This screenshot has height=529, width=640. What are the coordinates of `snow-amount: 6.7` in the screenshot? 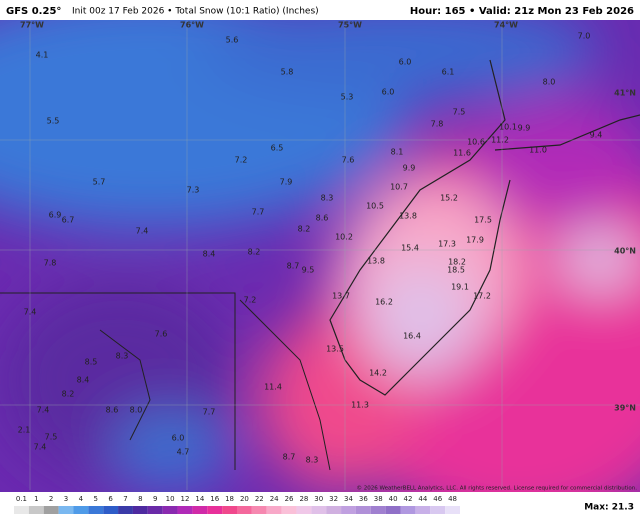 It's located at (68, 220).